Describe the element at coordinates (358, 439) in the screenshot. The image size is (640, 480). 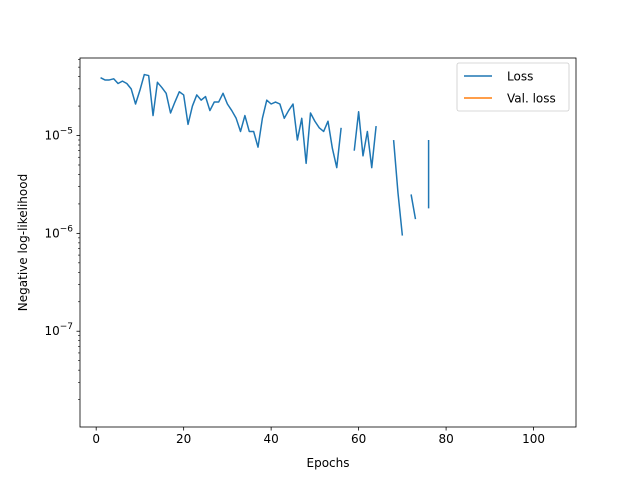
I see `x-tick-label: 60` at that location.